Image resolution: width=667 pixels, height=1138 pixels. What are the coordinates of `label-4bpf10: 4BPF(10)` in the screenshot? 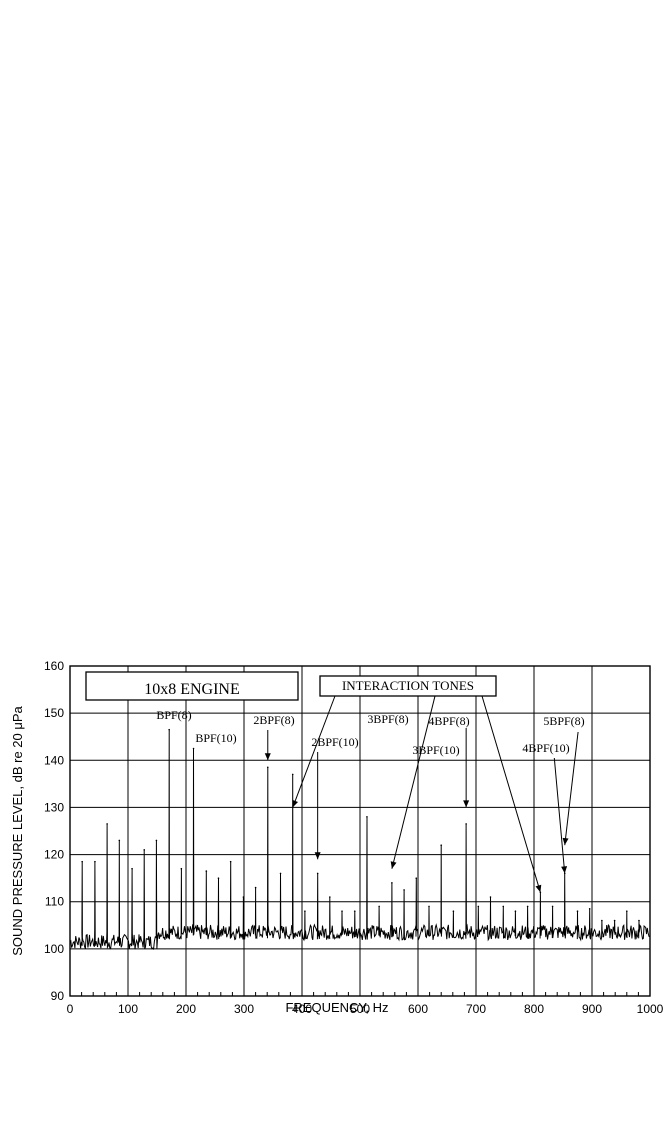 It's located at (545, 748).